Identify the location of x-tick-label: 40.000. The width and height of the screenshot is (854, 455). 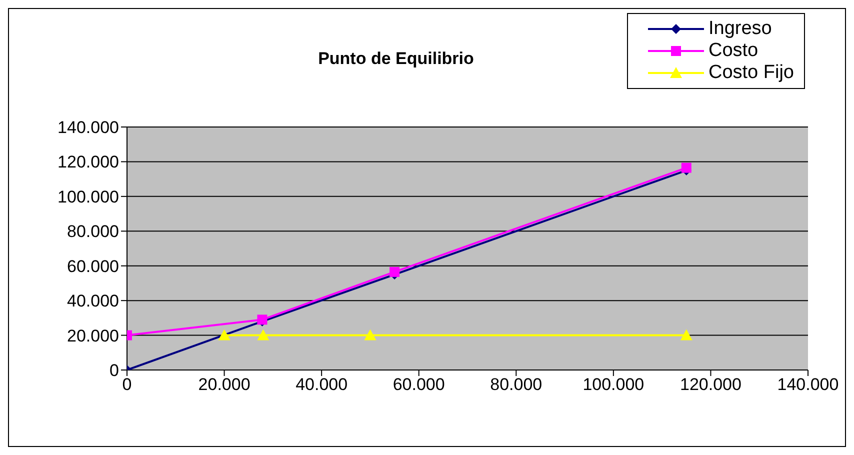
(322, 384).